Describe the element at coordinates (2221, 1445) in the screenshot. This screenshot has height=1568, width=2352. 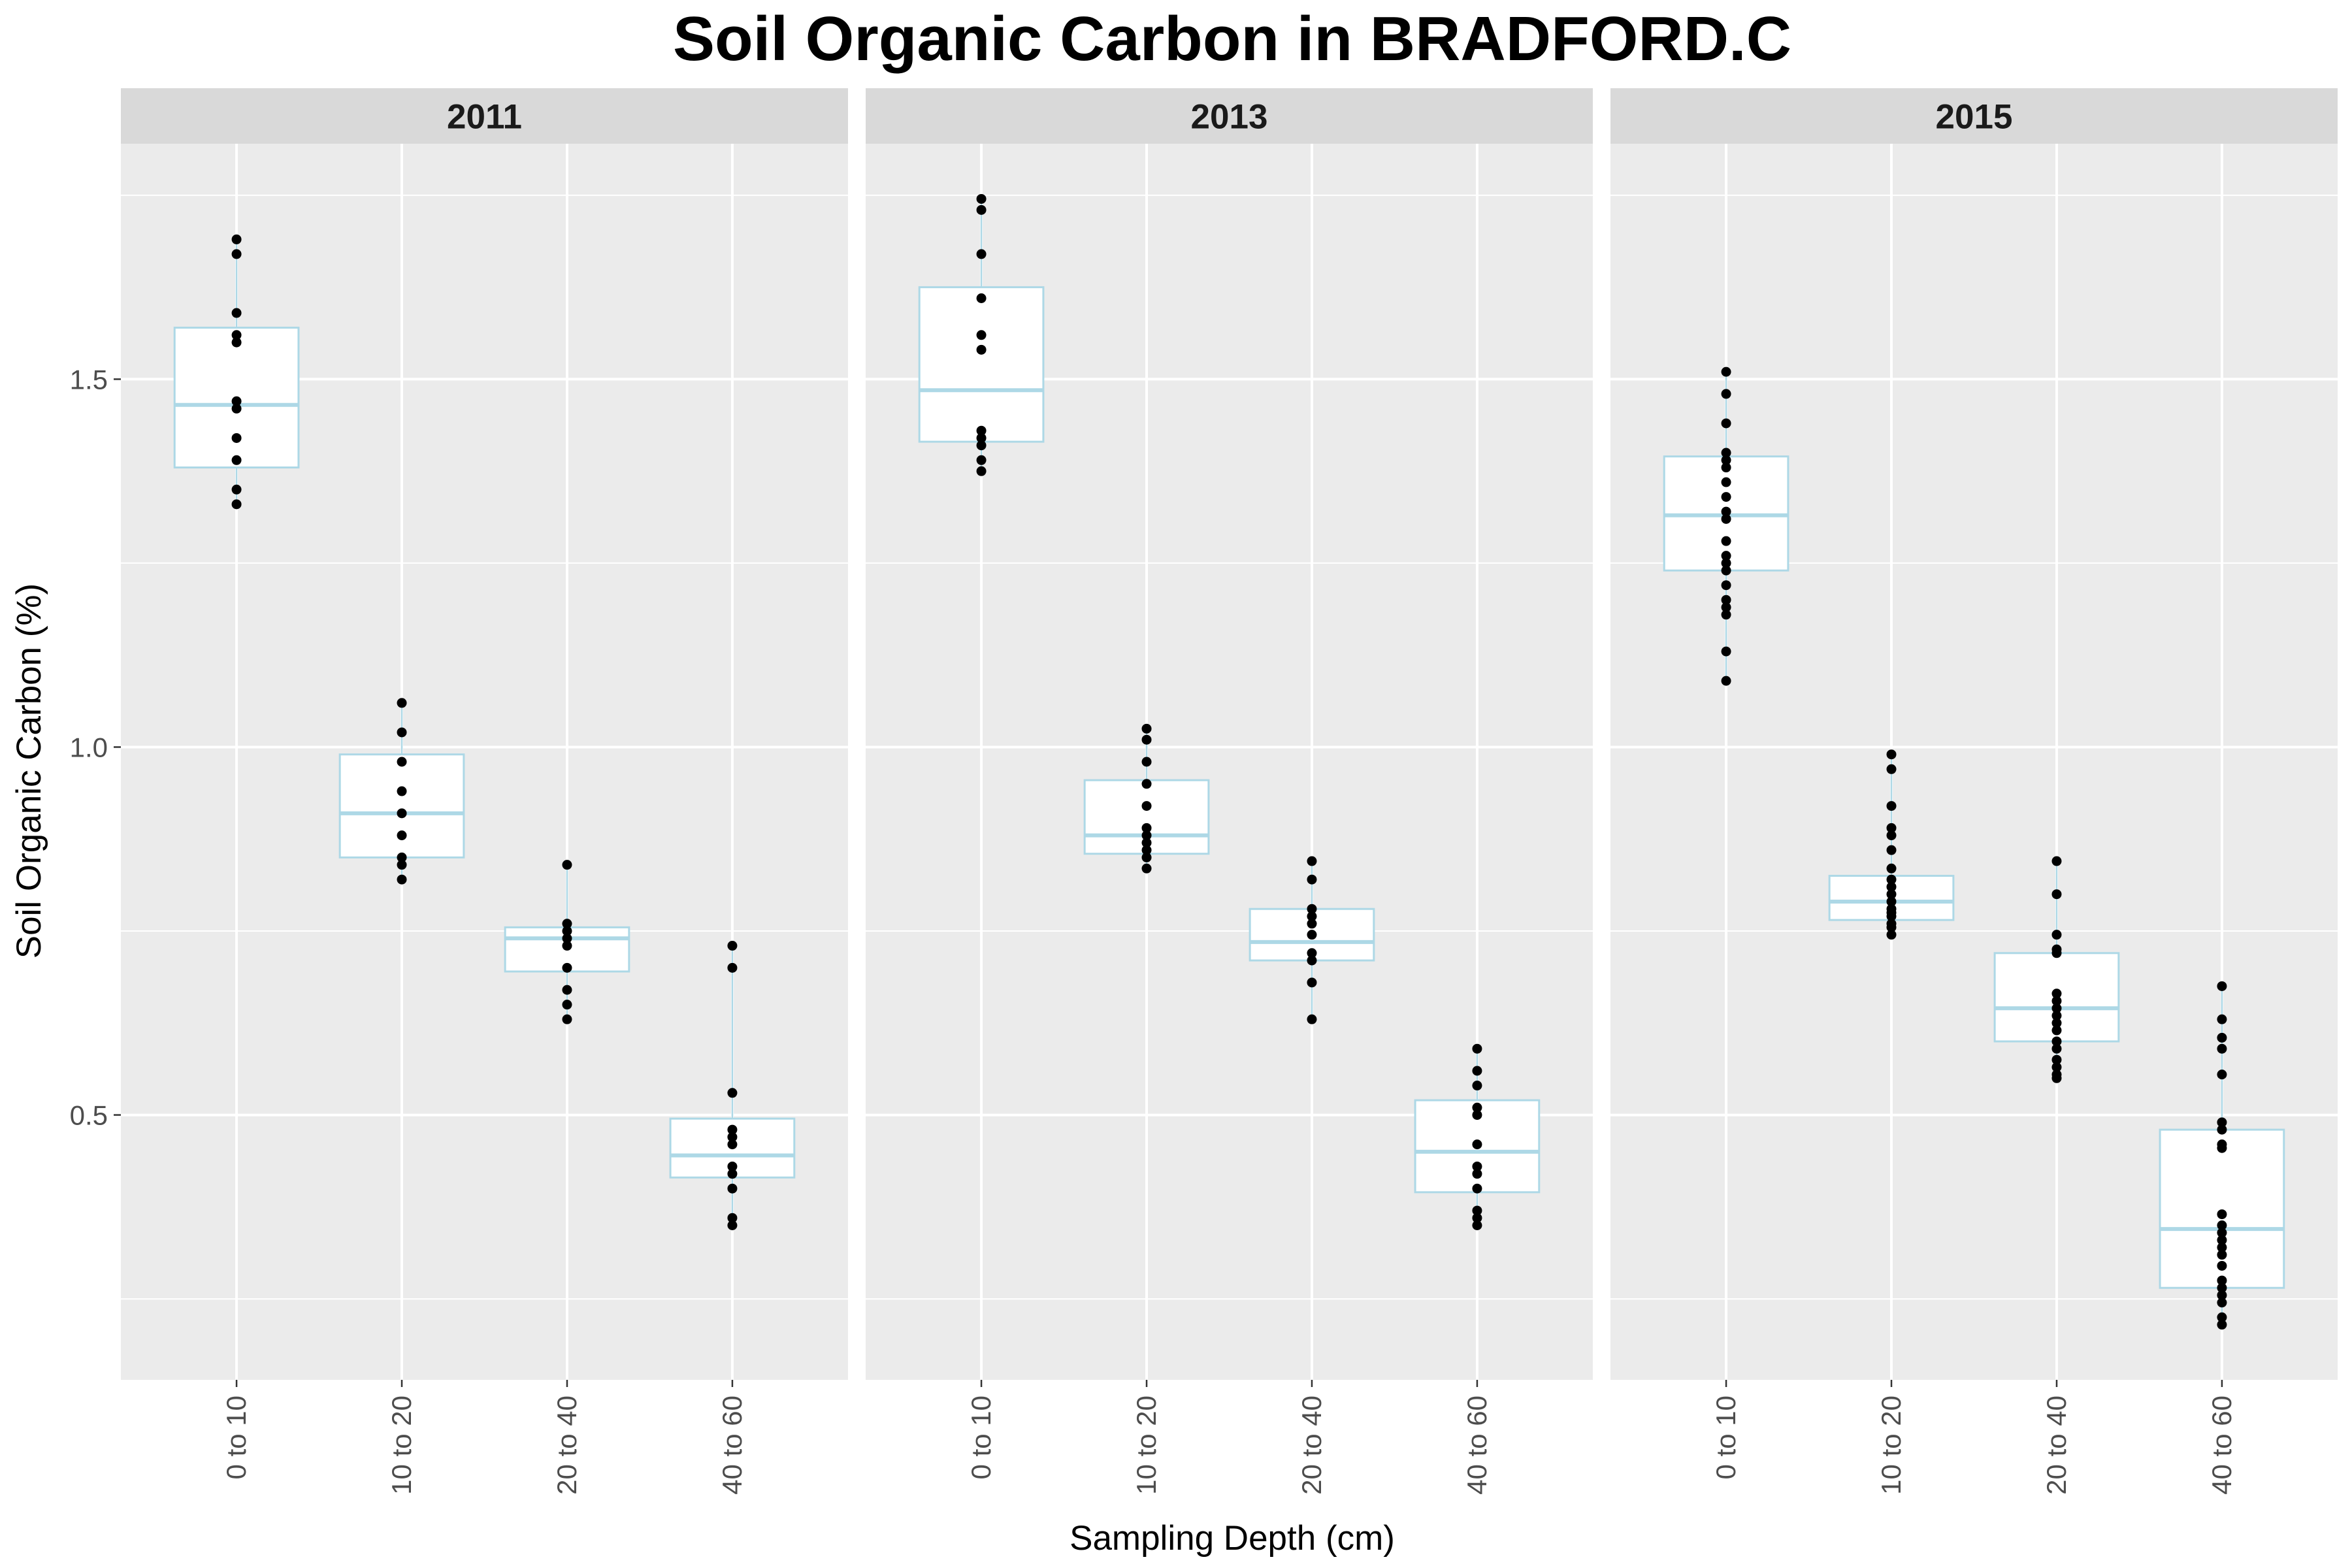
I see `x-tick-label: 40 to 60` at that location.